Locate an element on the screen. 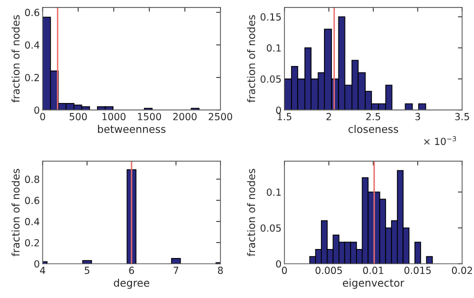 The width and height of the screenshot is (474, 298). x-tick-label: 7 is located at coordinates (176, 270).